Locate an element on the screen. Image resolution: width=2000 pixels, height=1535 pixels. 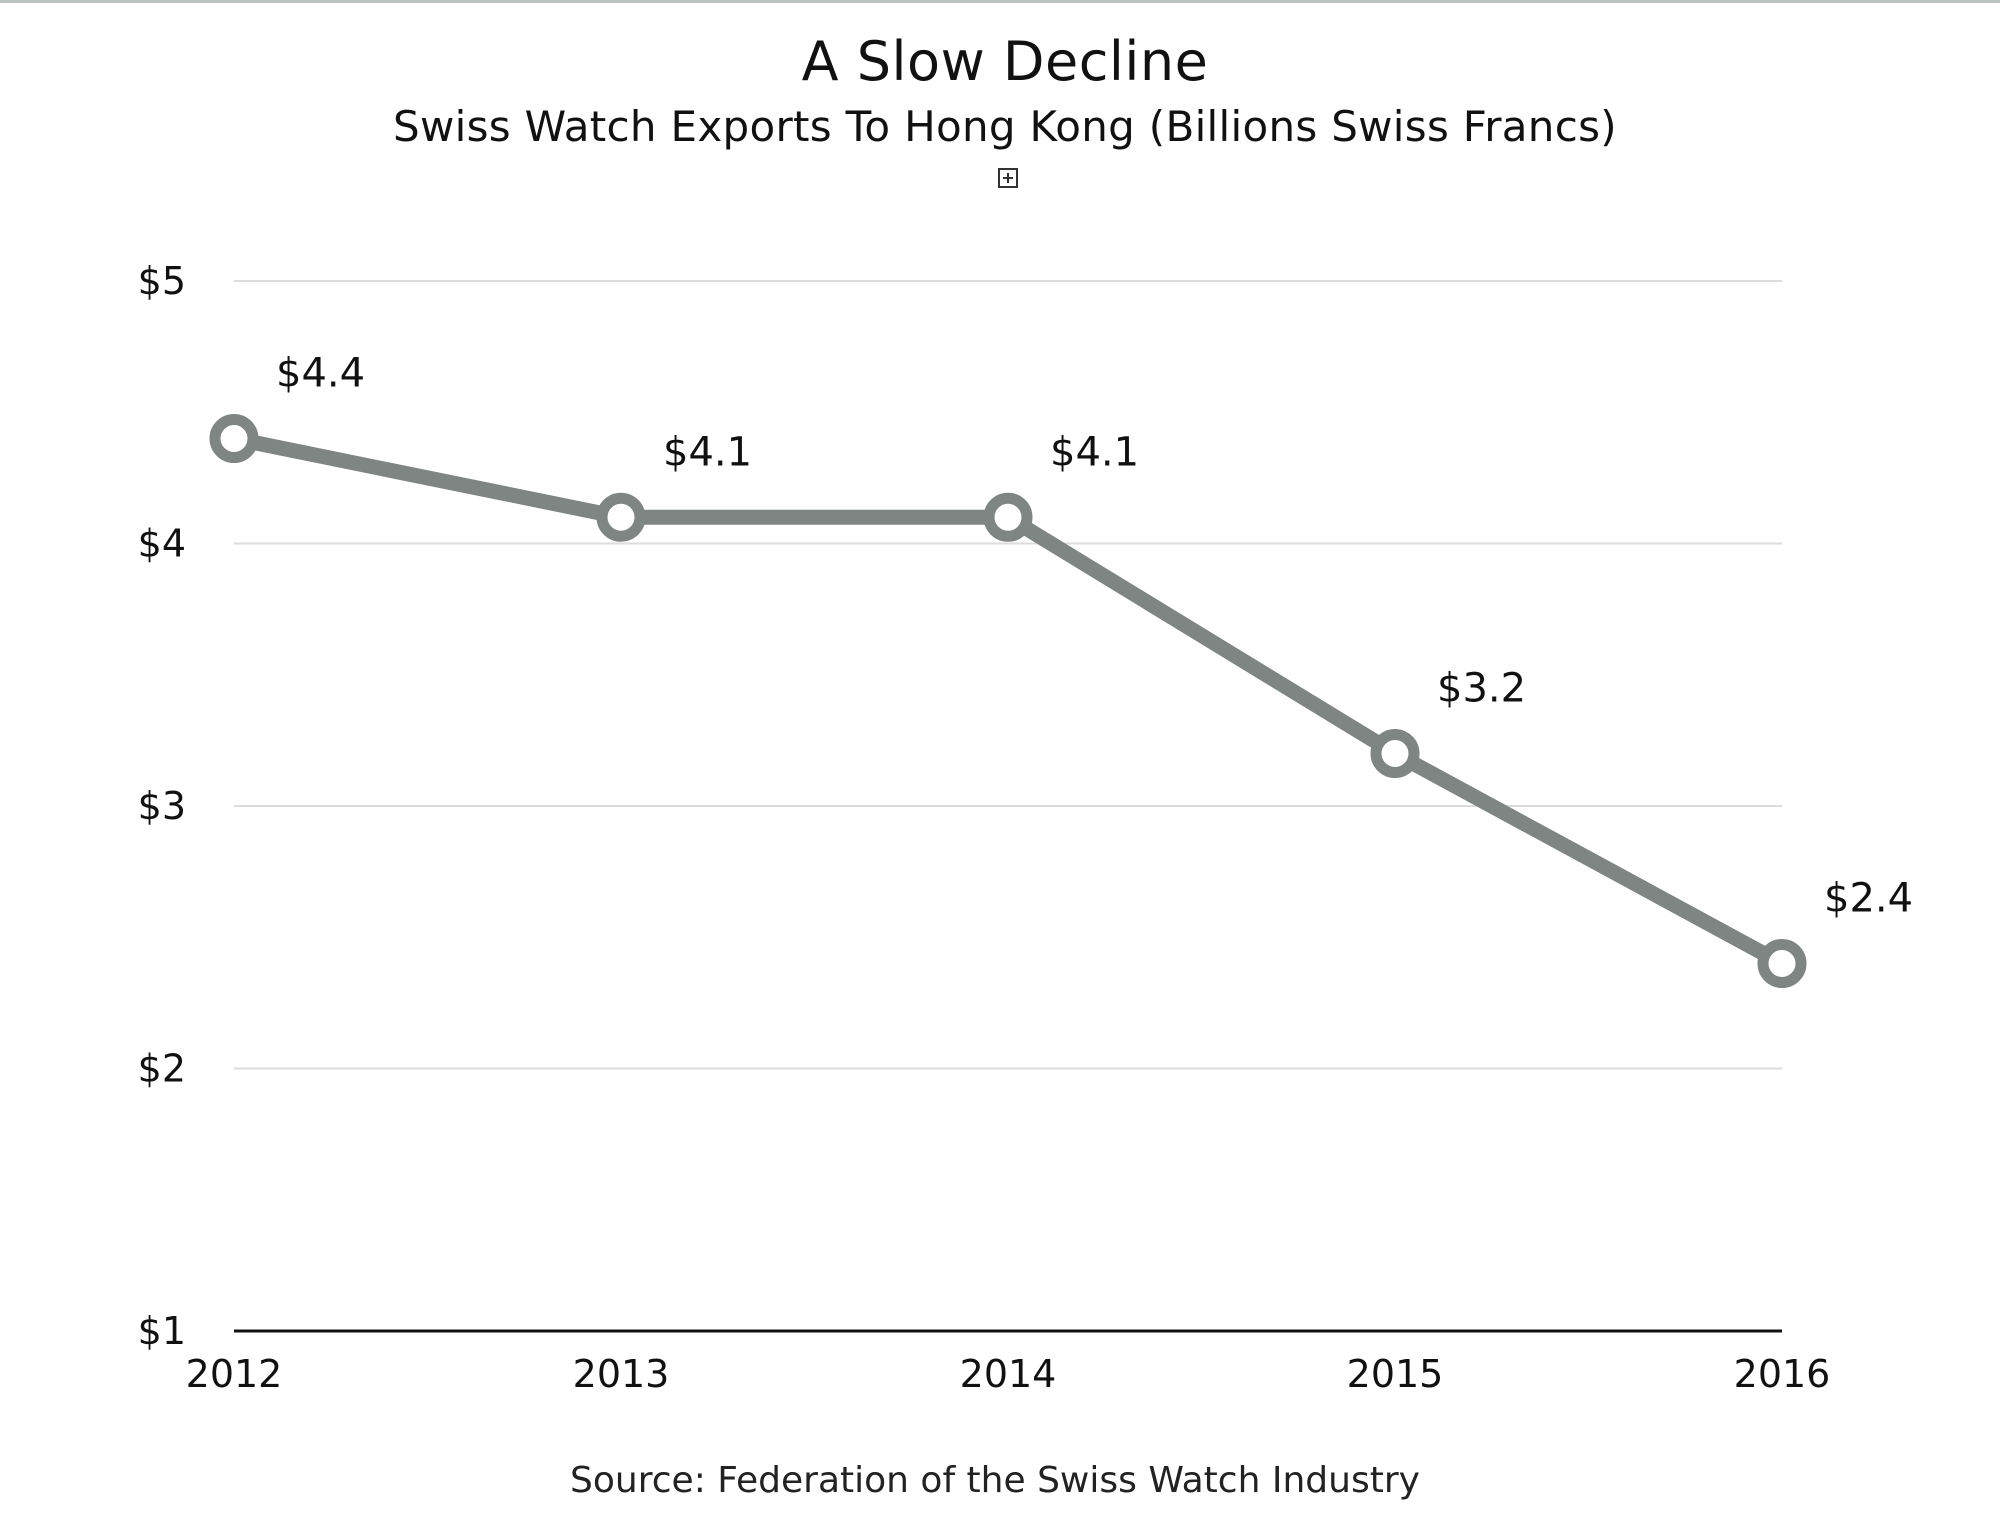
x-tick-label: 2015 is located at coordinates (1395, 1374).